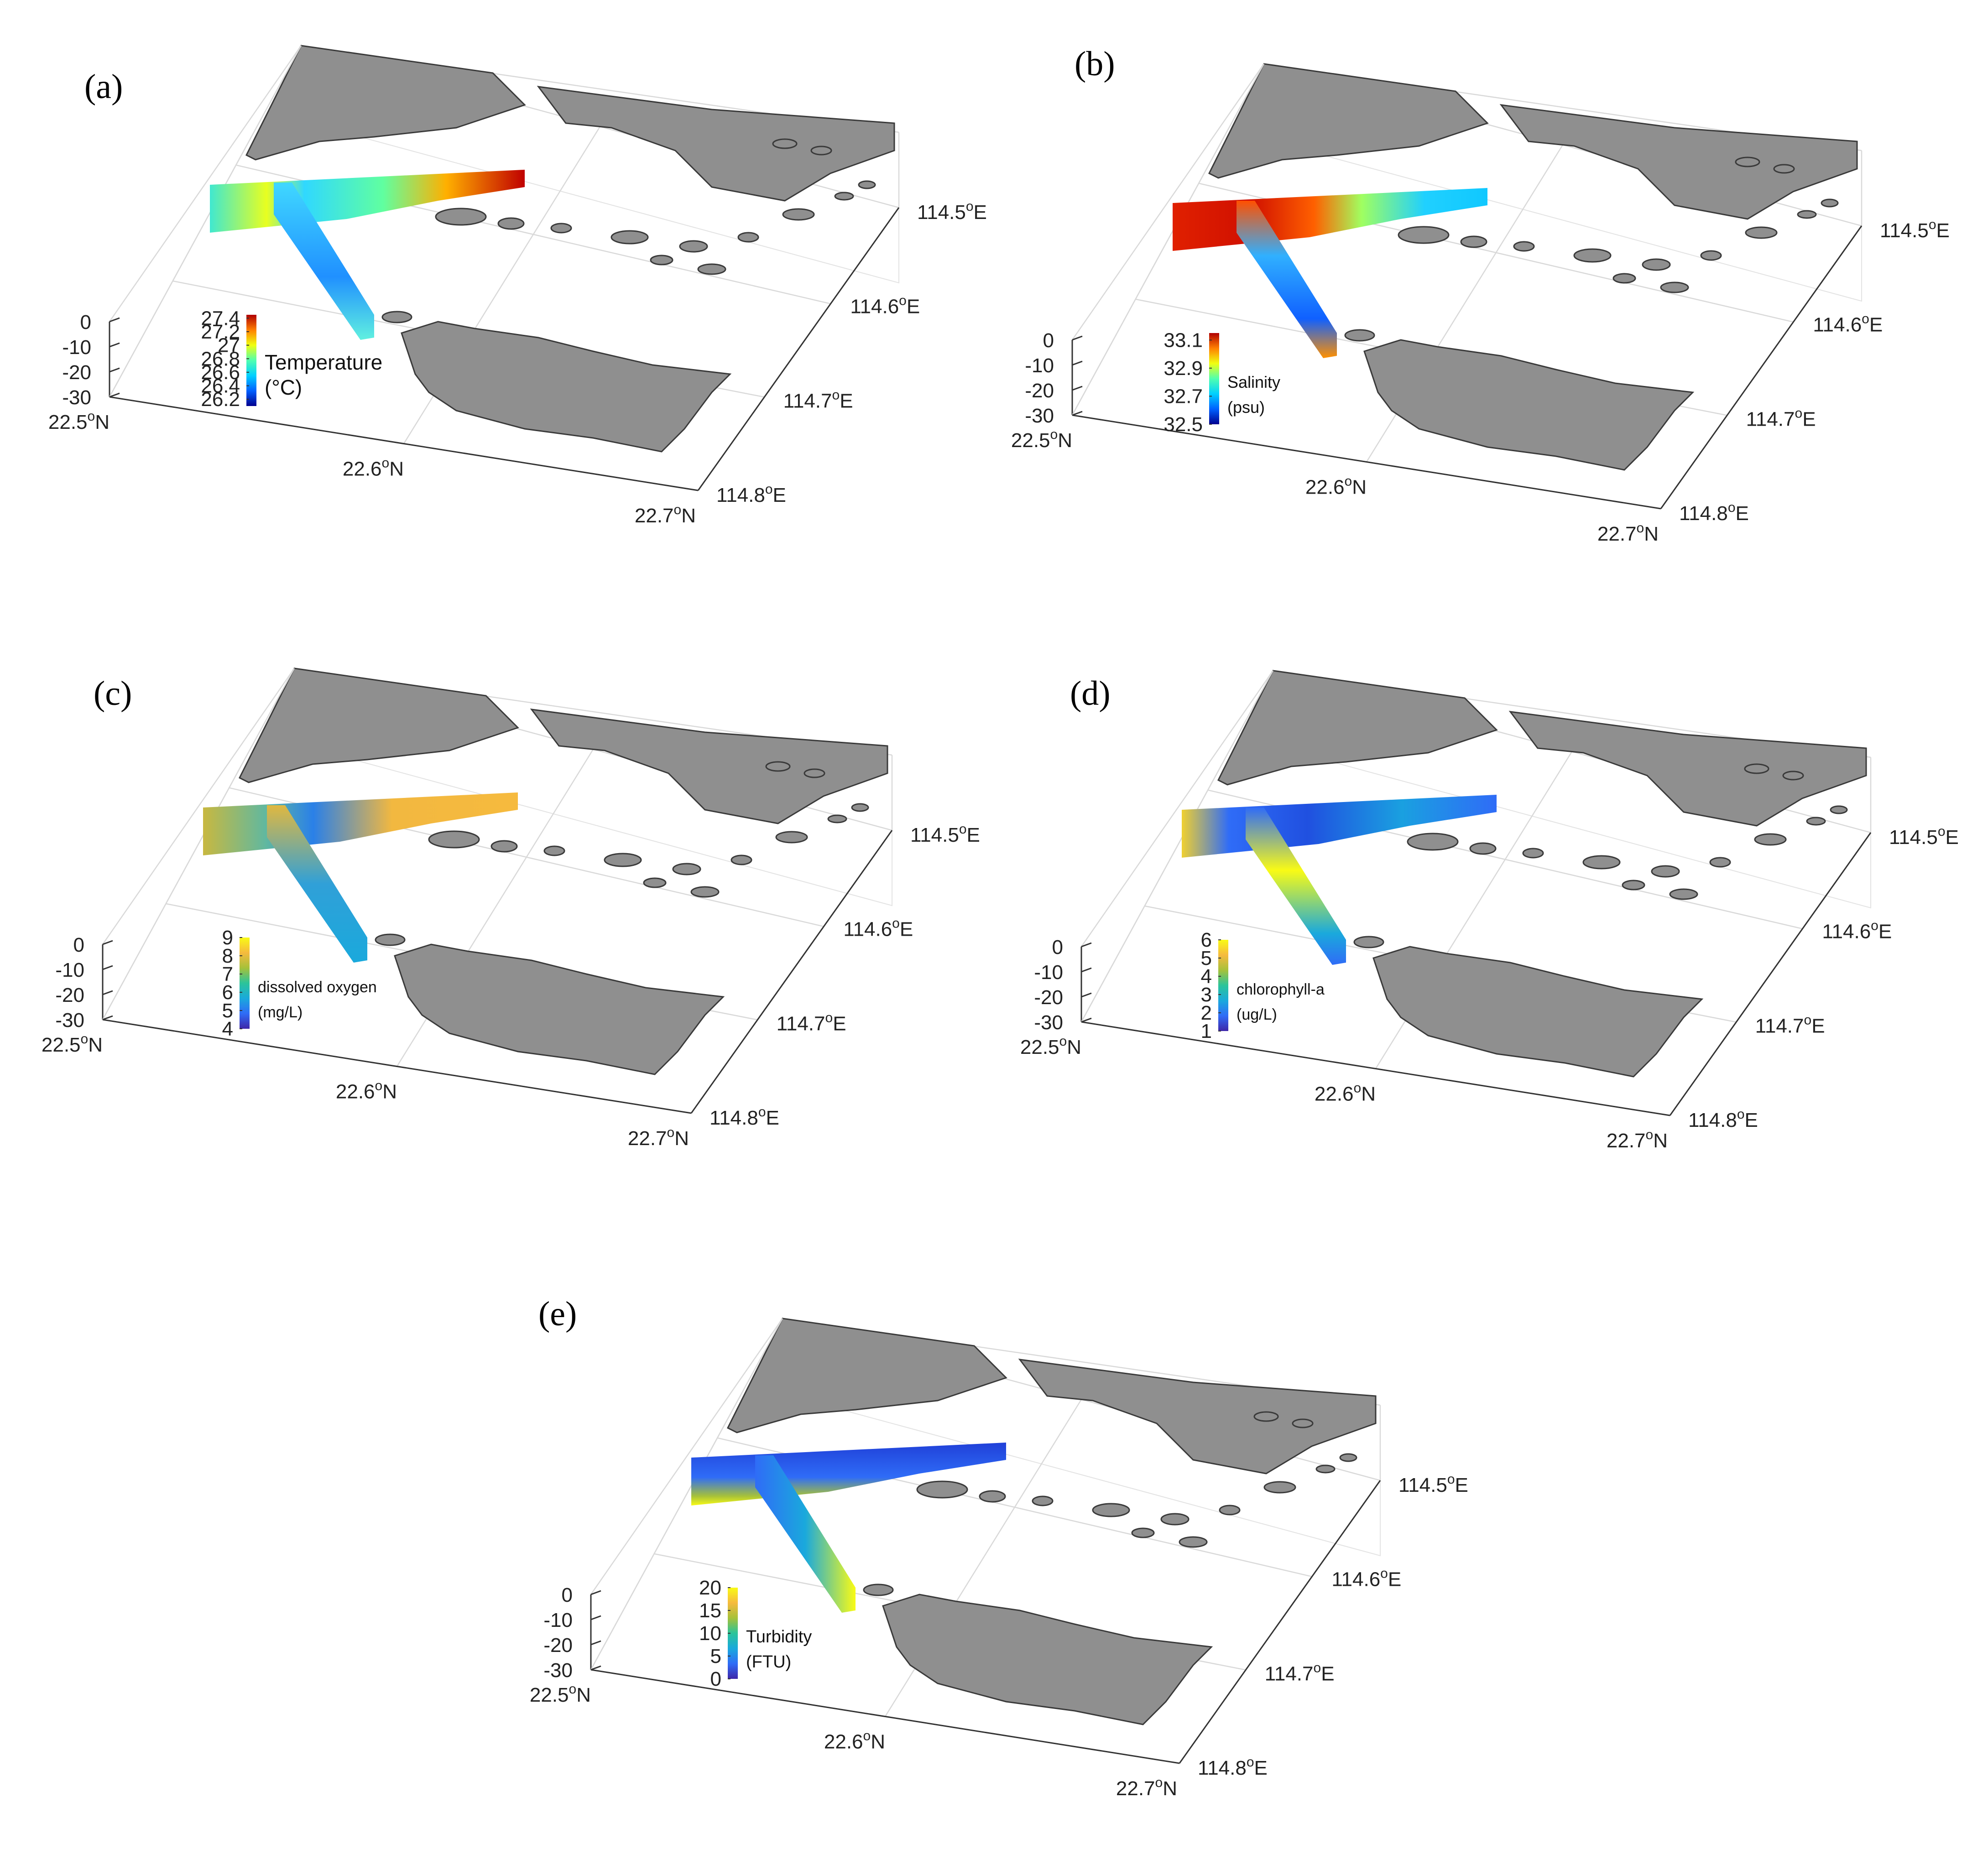 Image resolution: width=1988 pixels, height=1865 pixels. Describe the element at coordinates (220, 400) in the screenshot. I see `colorbar-tick-label: 26.2` at that location.